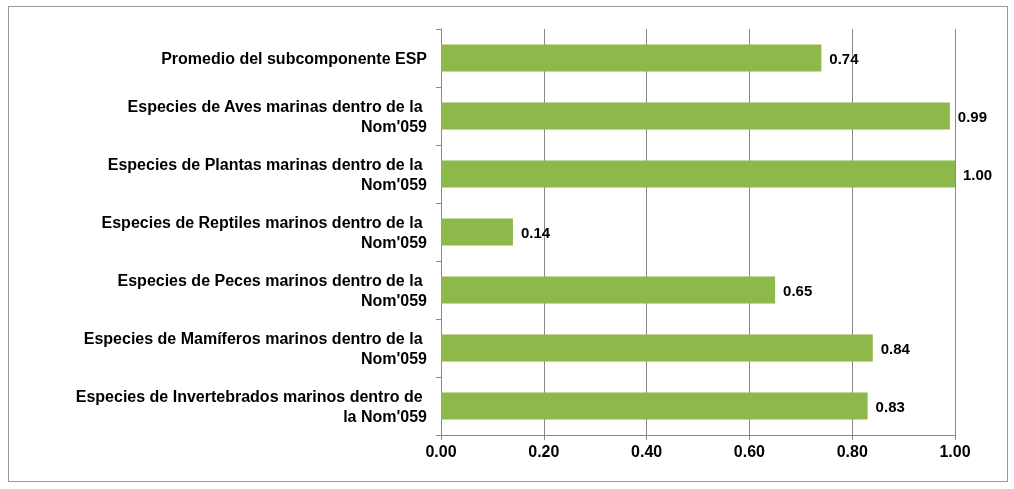 This screenshot has width=1014, height=489. I want to click on y-tick-label: Especies de Mamíferos marinos dentro de la Nom'059, so click(255, 348).